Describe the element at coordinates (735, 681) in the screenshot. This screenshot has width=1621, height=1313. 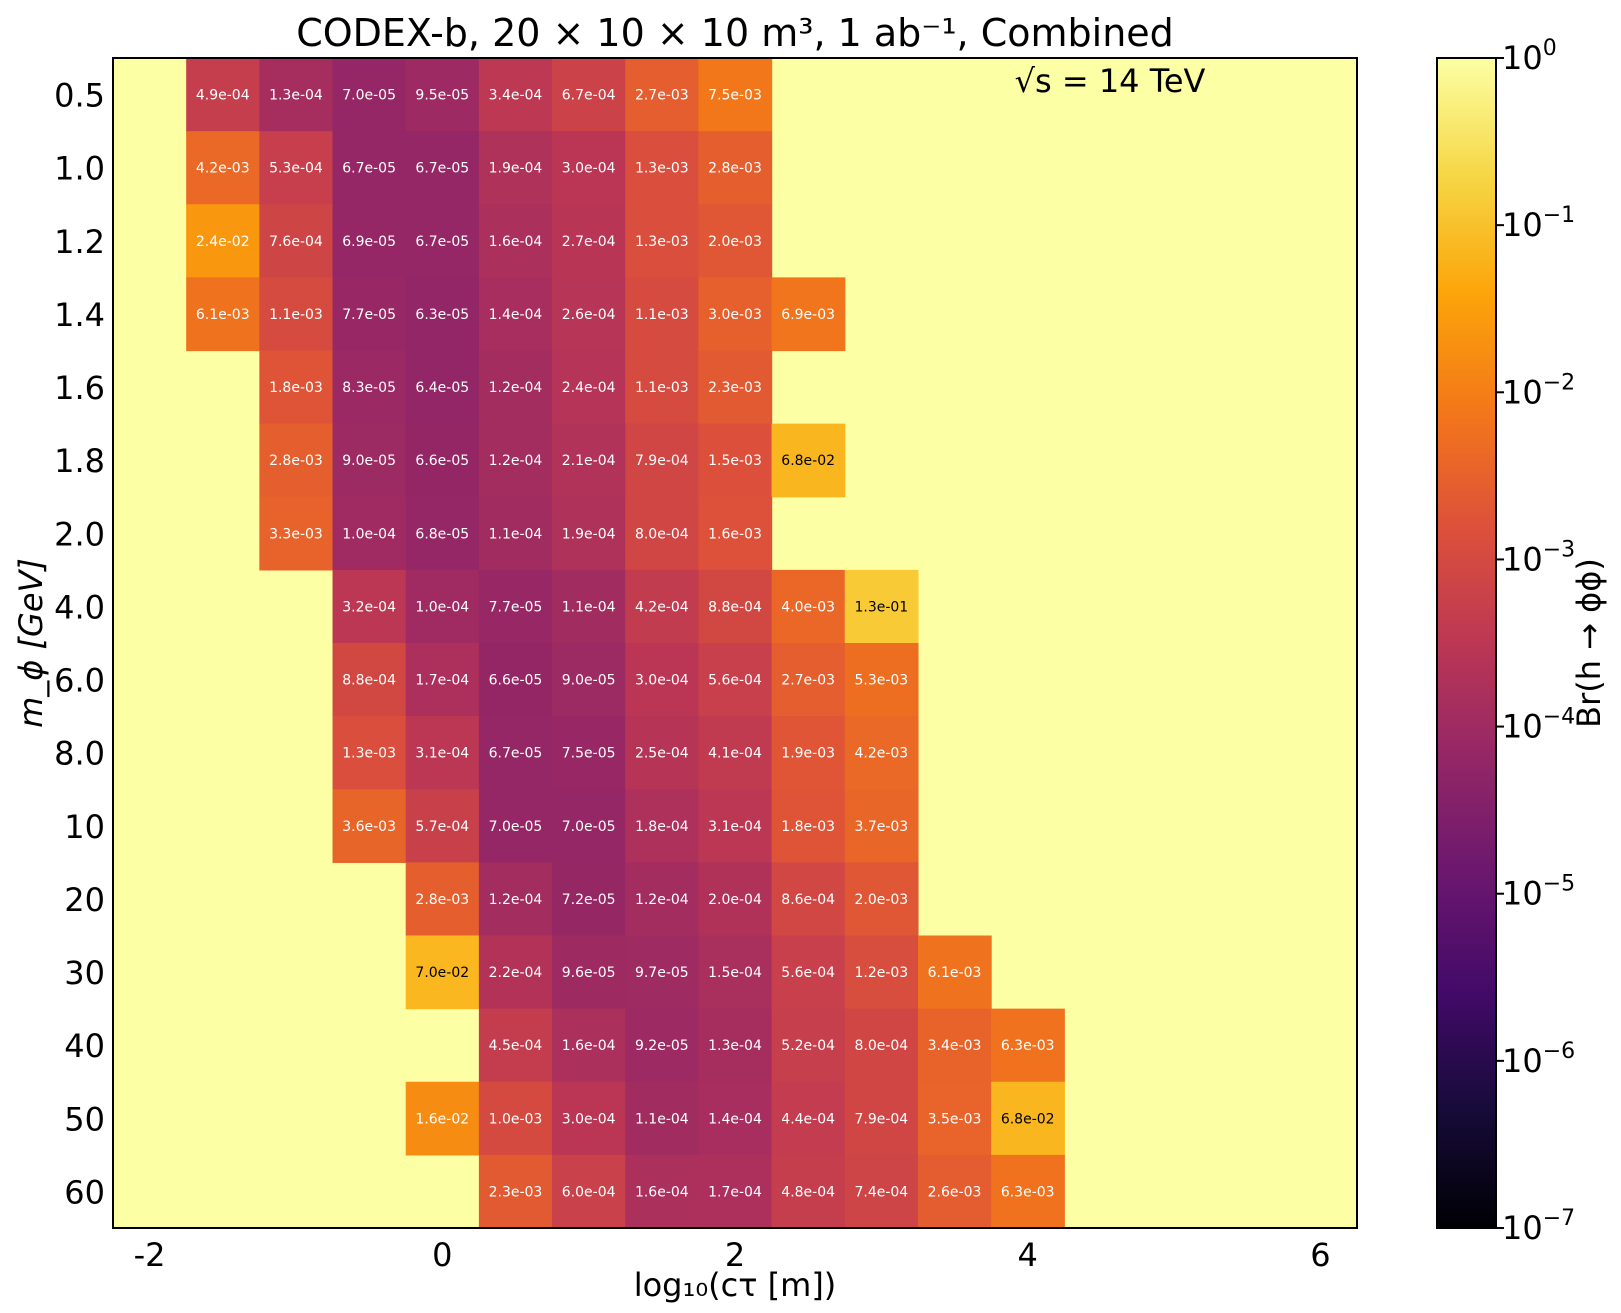
I see `cell-value-label: 5.6e-04` at that location.